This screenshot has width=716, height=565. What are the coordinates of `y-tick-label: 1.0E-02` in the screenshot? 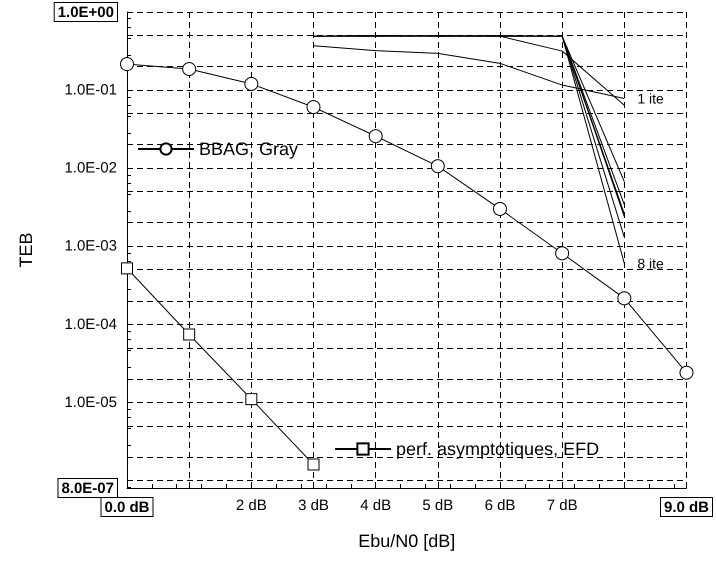 It's located at (90, 168).